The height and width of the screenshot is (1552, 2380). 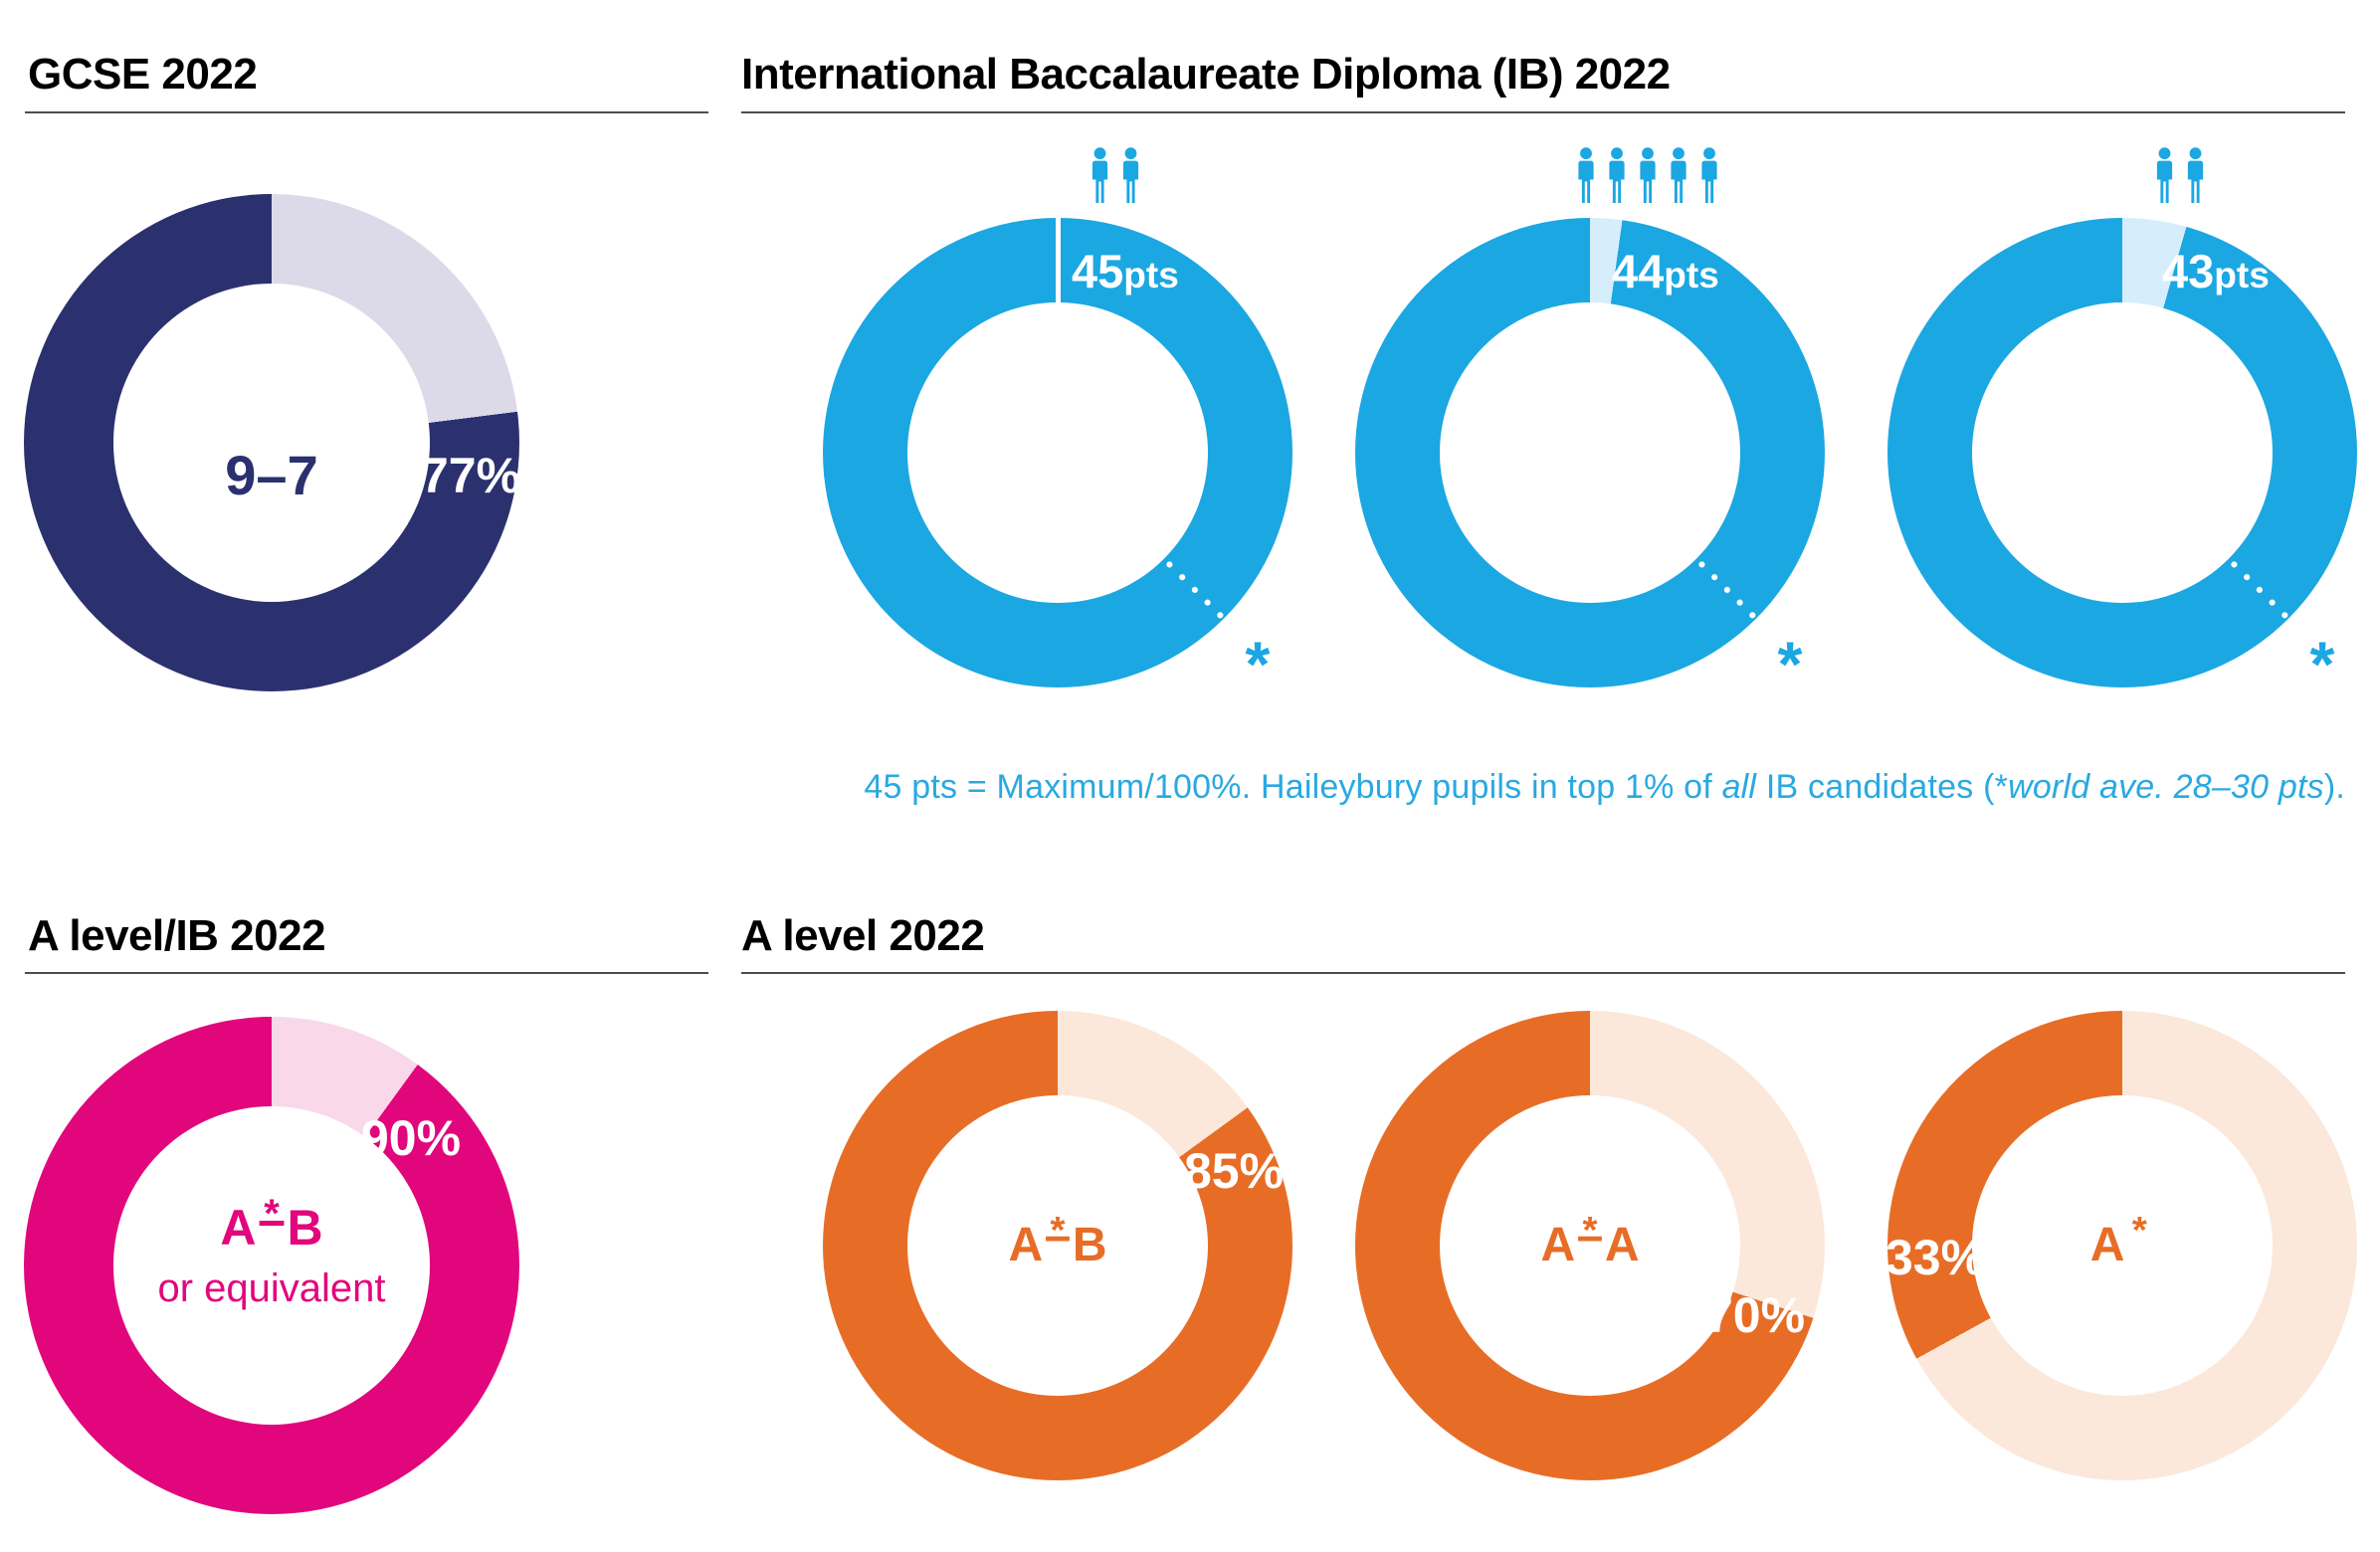 What do you see at coordinates (411, 1138) in the screenshot?
I see `percentage-label: 90%` at bounding box center [411, 1138].